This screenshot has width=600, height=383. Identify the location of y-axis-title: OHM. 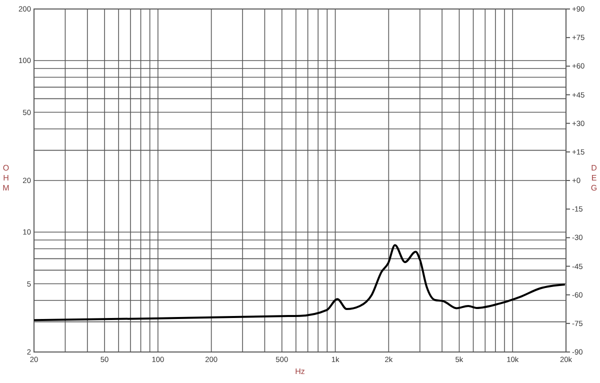
(6, 178).